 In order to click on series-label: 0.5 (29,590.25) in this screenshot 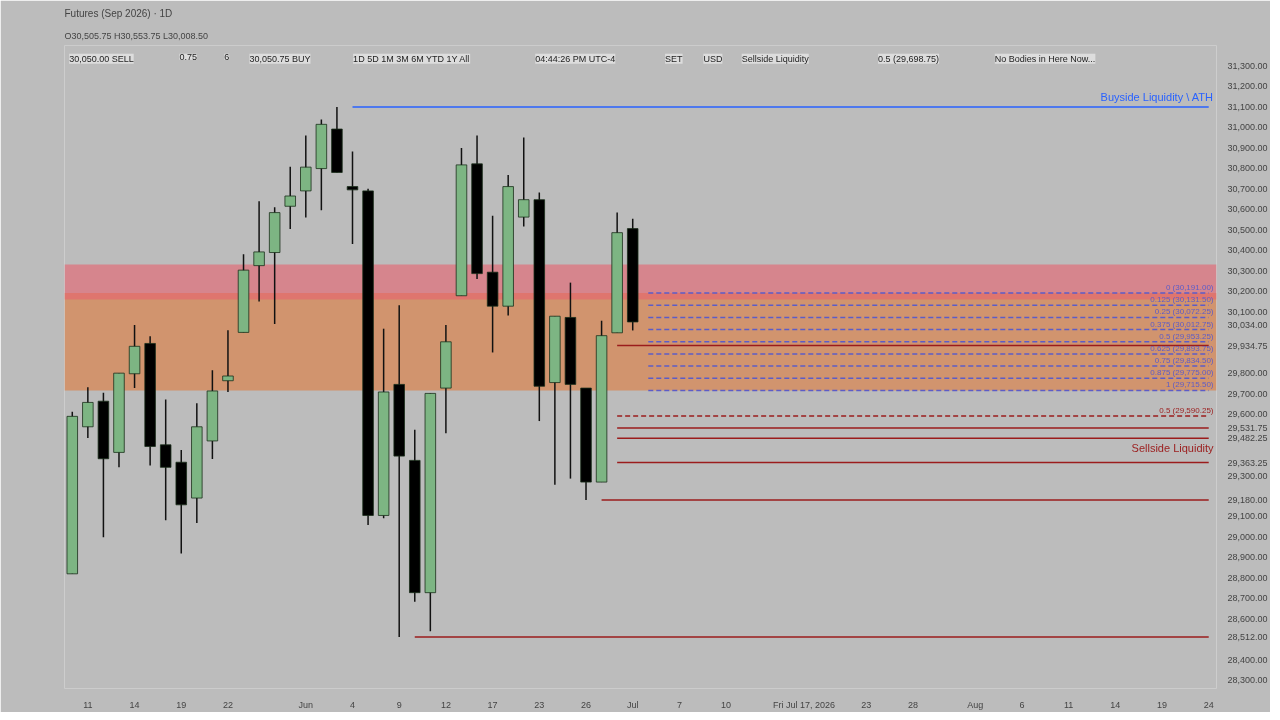, I will do `click(1186, 411)`.